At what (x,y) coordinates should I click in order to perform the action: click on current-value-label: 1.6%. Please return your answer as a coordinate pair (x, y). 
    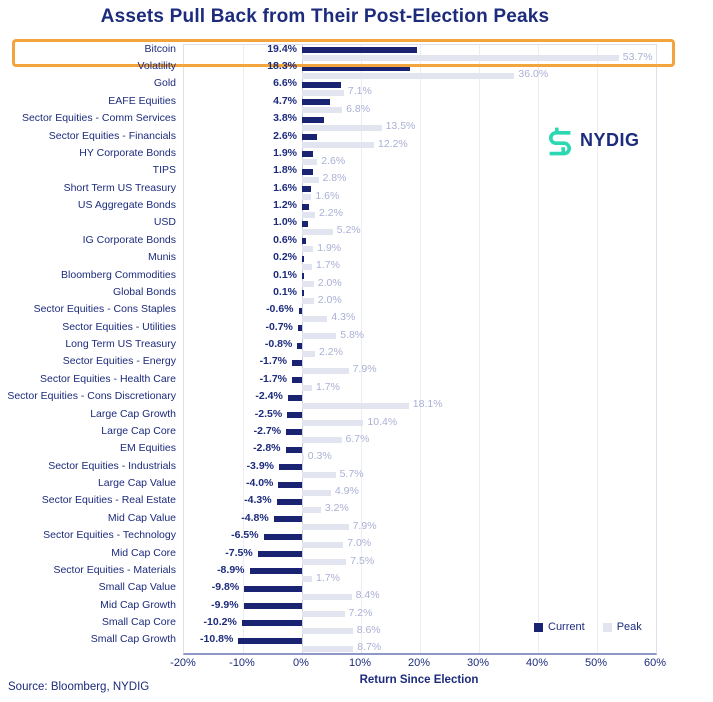
    Looking at the image, I should click on (285, 187).